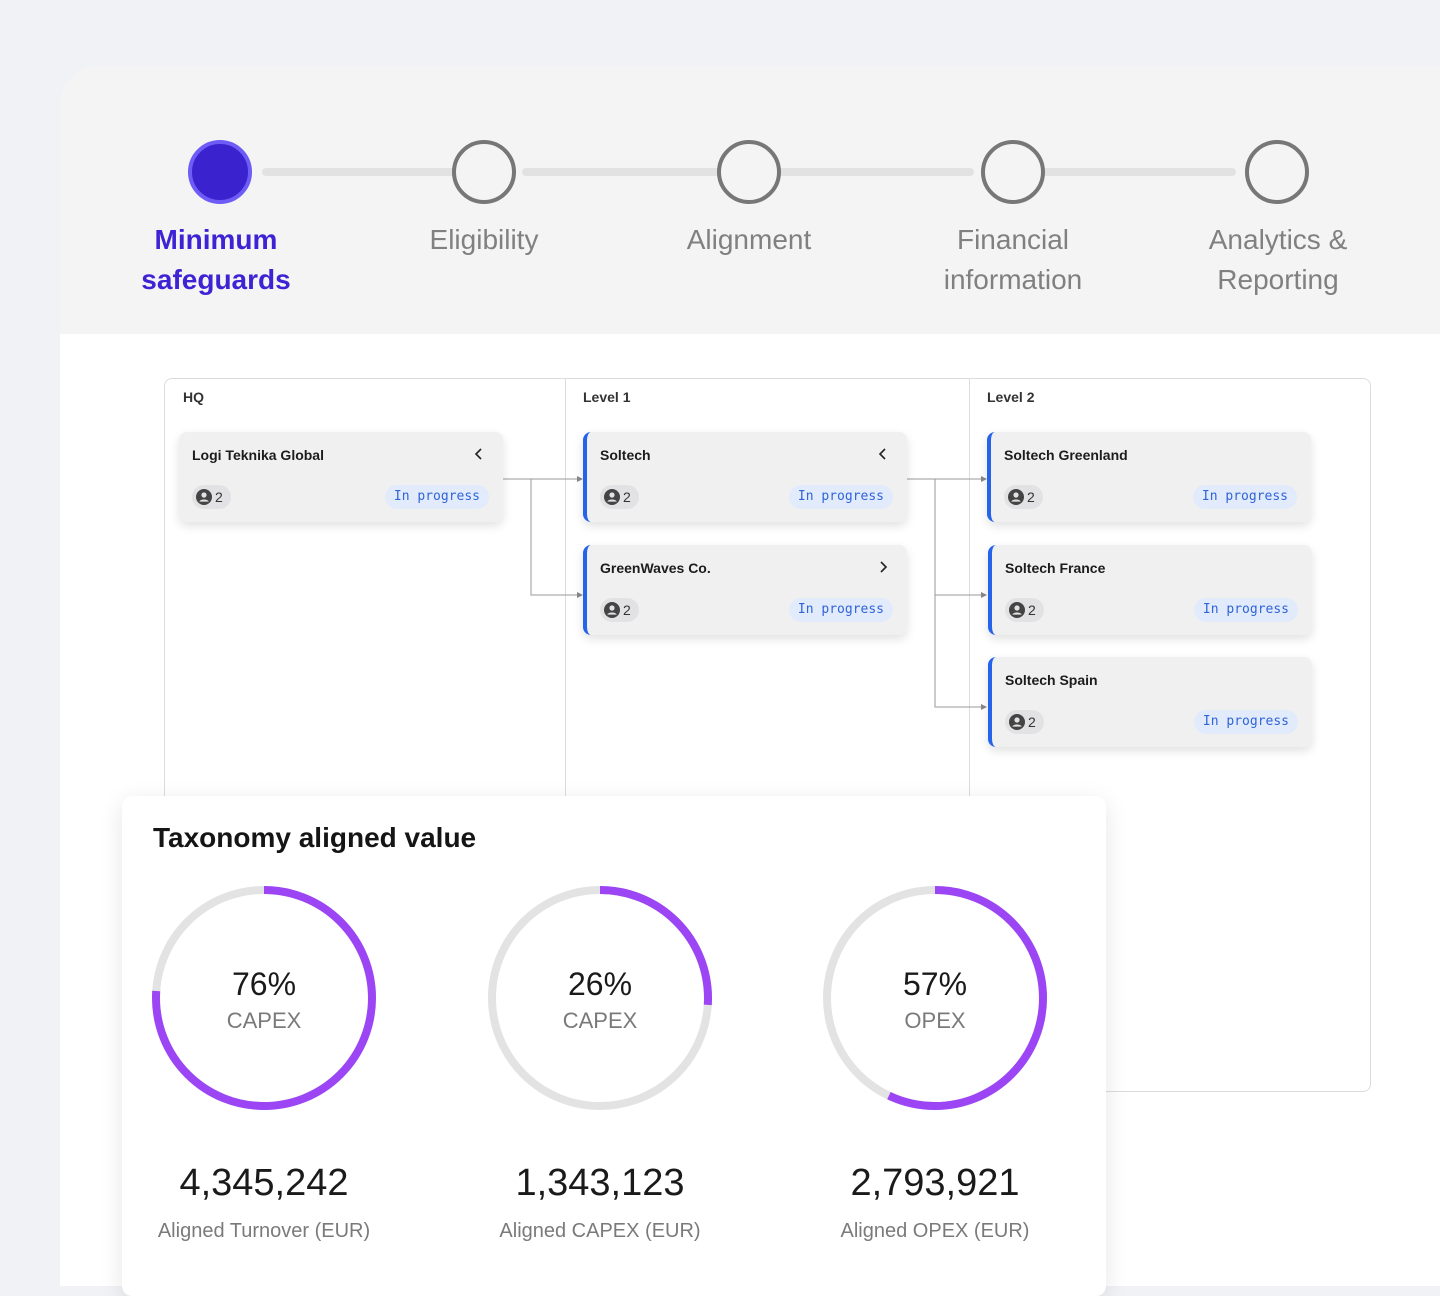 The width and height of the screenshot is (1440, 1296). Describe the element at coordinates (1055, 568) in the screenshot. I see `entity-name: Soltech France` at that location.